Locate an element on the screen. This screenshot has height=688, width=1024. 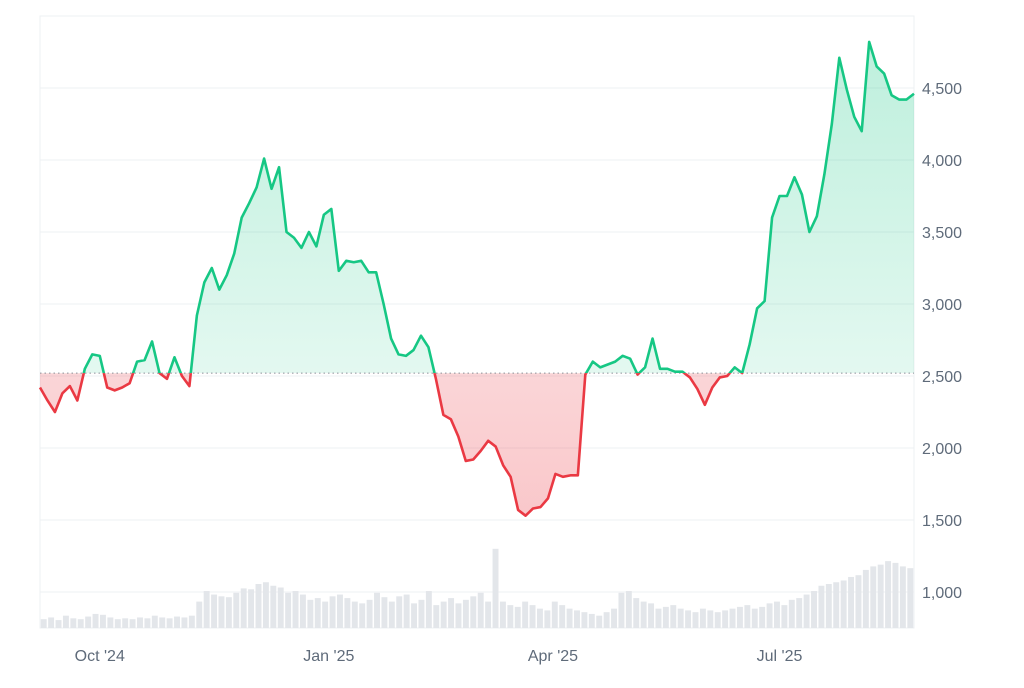
y-tick-label: 3,000 is located at coordinates (942, 305).